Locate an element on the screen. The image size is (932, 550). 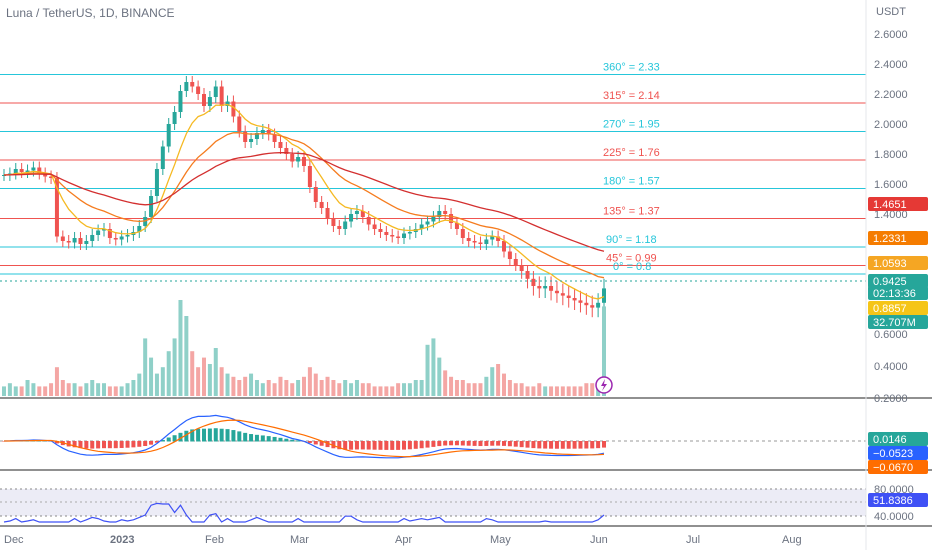
rsi-badge-text: 51.8386 is located at coordinates (893, 501).